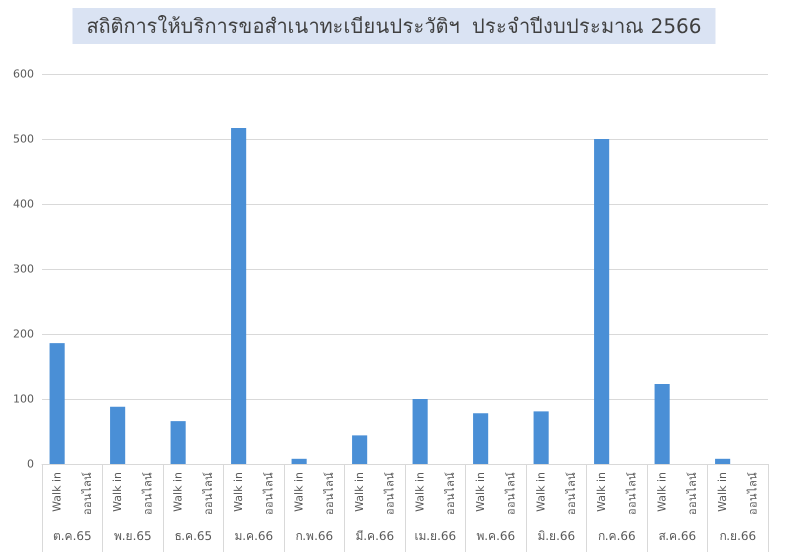 The height and width of the screenshot is (555, 788). Describe the element at coordinates (30, 464) in the screenshot. I see `y-tick-label: 0` at that location.